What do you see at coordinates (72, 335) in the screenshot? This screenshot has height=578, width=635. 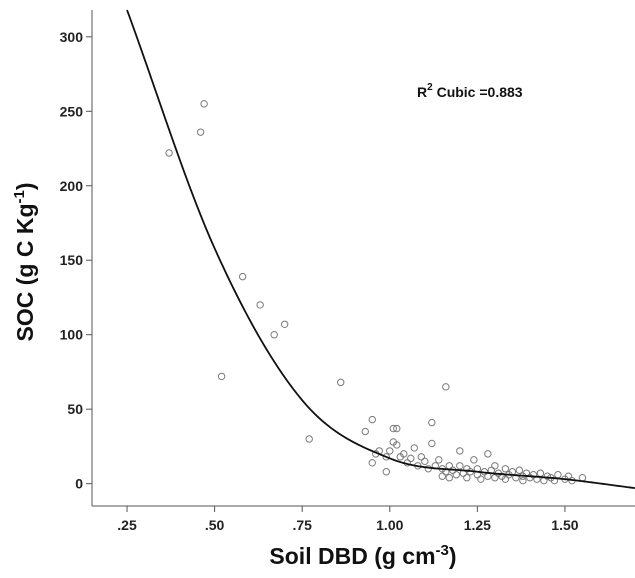 I see `y-tick-label: 100` at bounding box center [72, 335].